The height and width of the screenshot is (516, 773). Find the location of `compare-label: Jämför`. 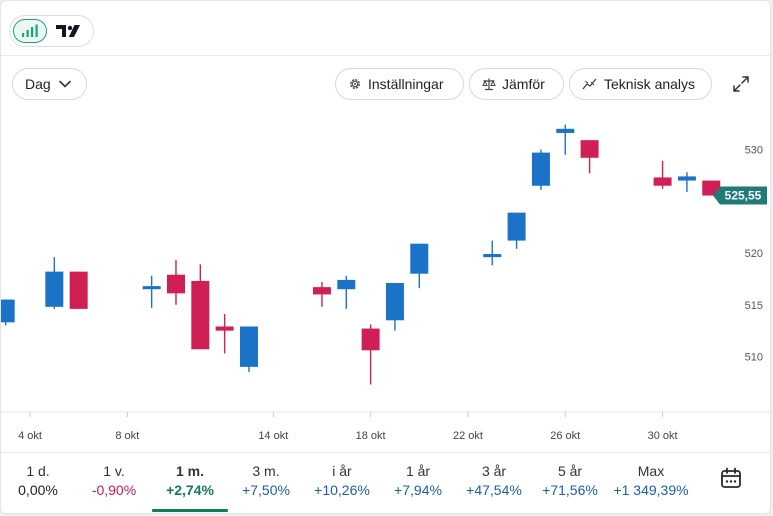

compare-label: Jämför is located at coordinates (523, 84).